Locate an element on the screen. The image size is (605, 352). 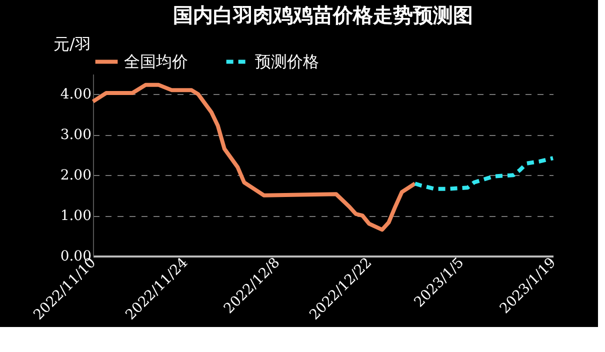
y-tick-label: 3.00 is located at coordinates (76, 135).